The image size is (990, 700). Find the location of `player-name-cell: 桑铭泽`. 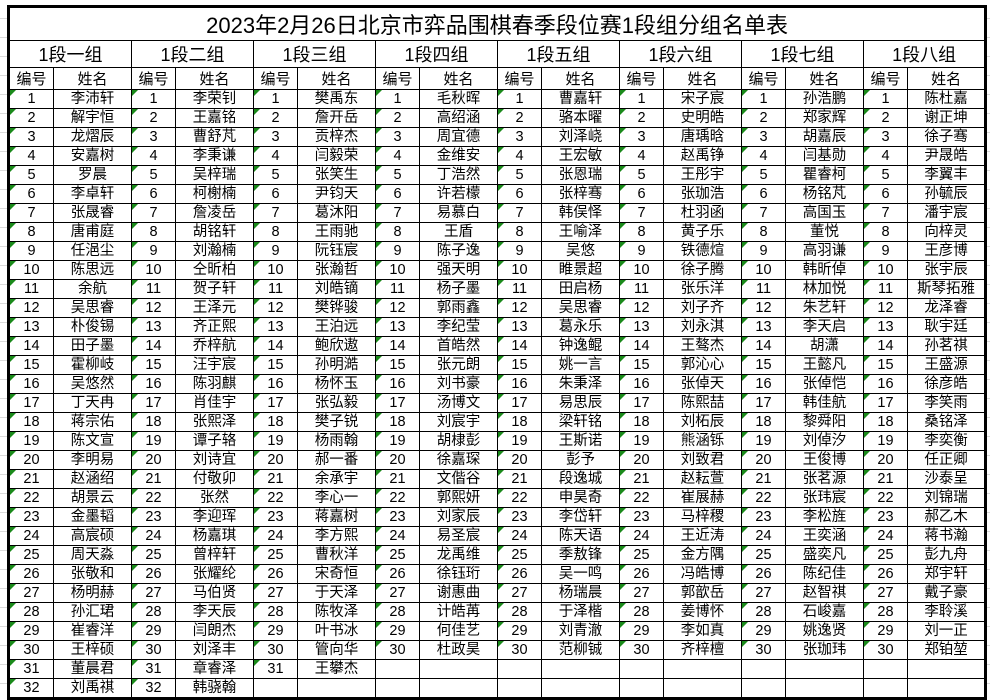

player-name-cell: 桑铭泽 is located at coordinates (946, 422).